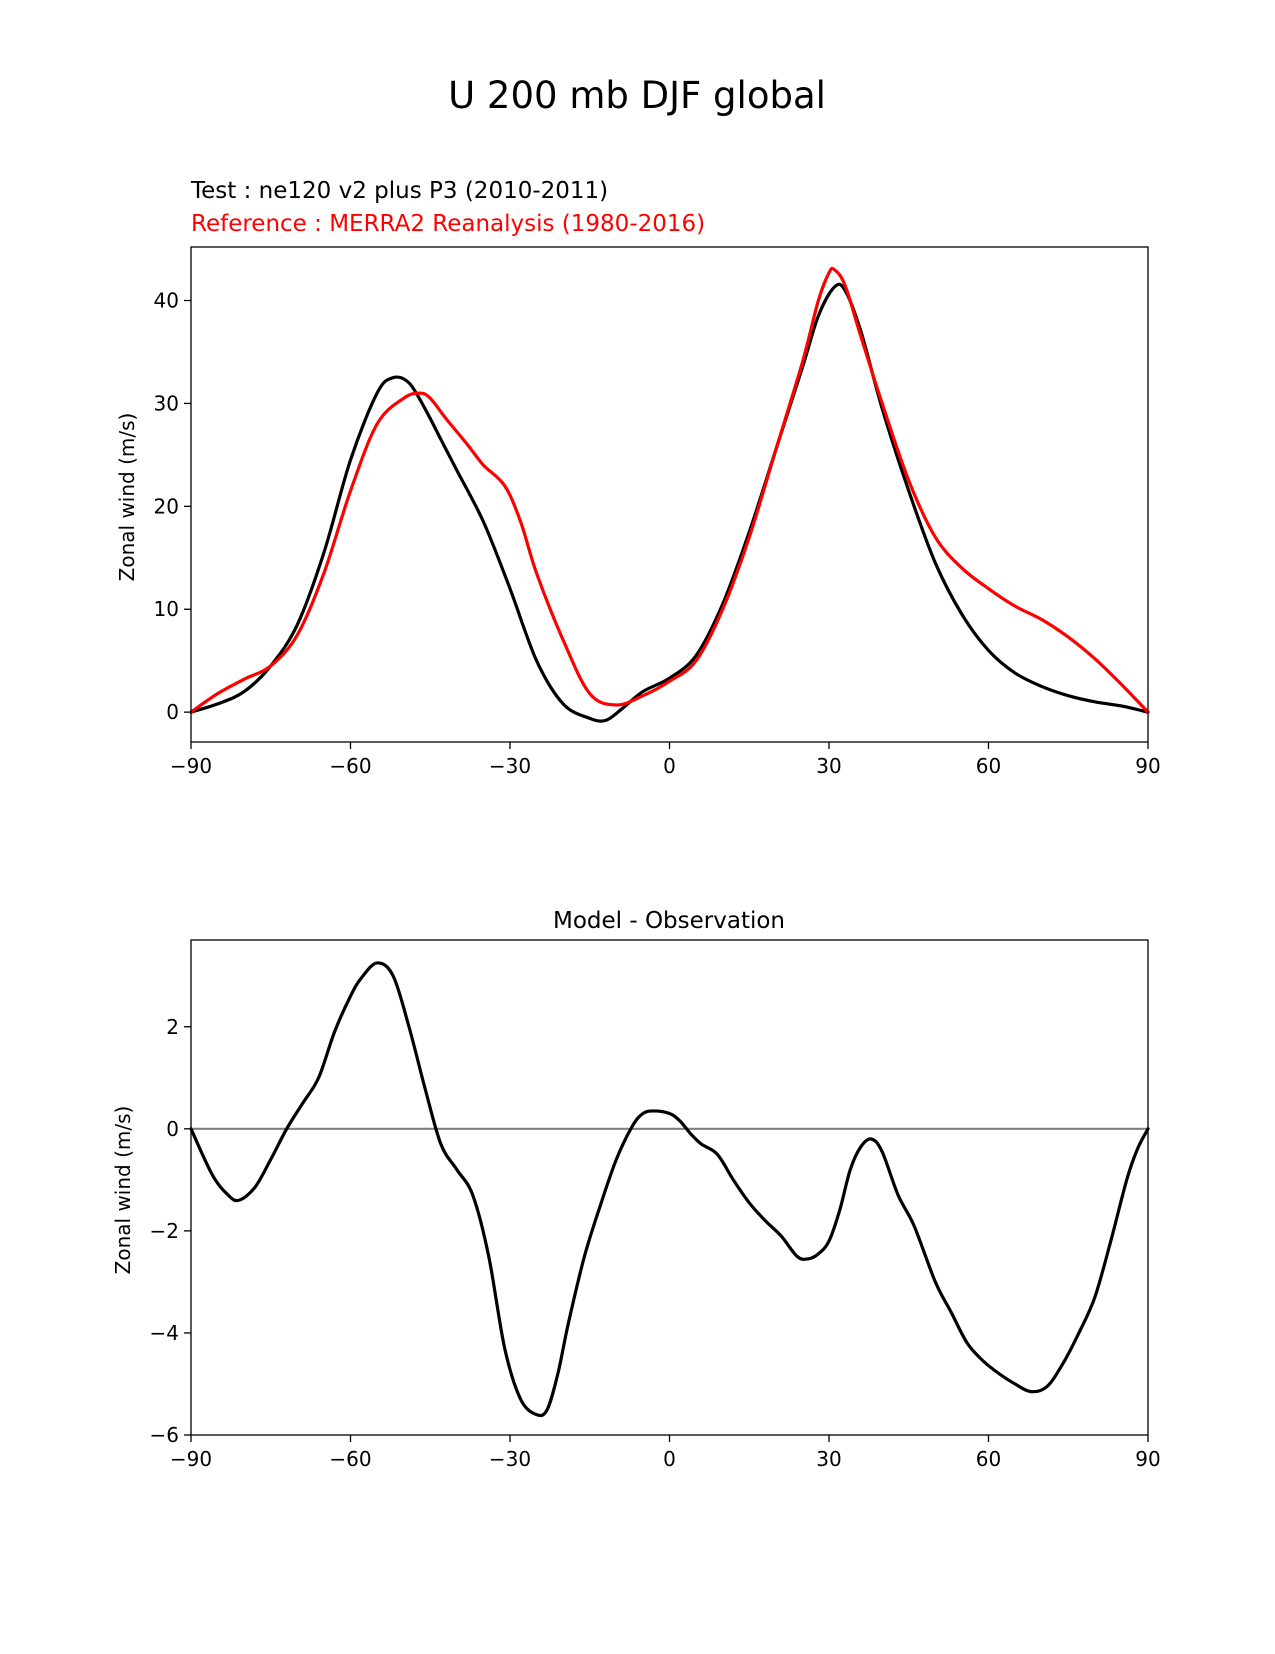 The height and width of the screenshot is (1654, 1275). What do you see at coordinates (669, 921) in the screenshot?
I see `bottom-title: Model - Observation` at bounding box center [669, 921].